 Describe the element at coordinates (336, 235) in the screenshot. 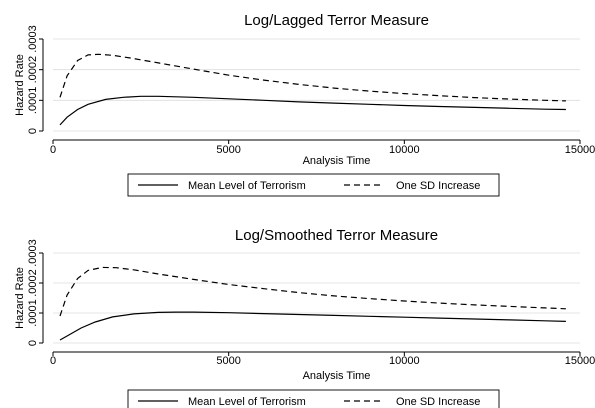

I see `chart-title: Log/Smoothed Terror Measure` at that location.